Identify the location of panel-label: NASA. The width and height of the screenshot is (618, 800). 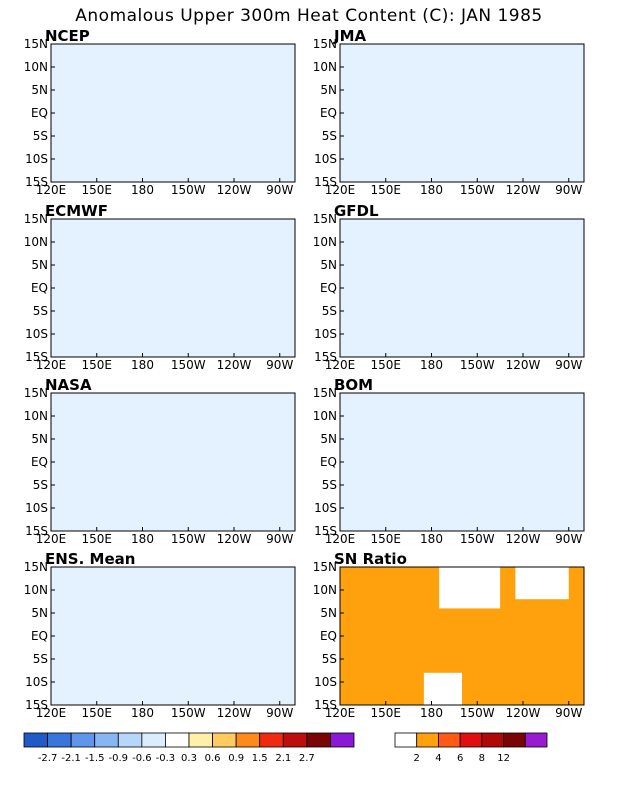
(68, 385).